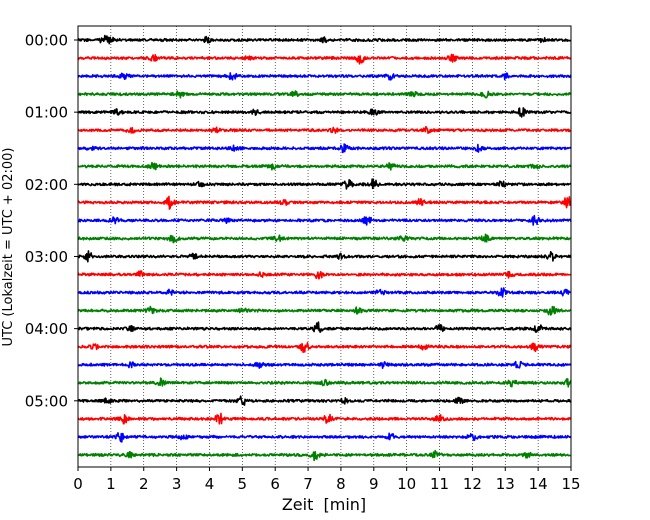  Describe the element at coordinates (51, 221) in the screenshot. I see `y-axis: 00:00 01:00 02:00 03:00 04:00 05:00` at that location.